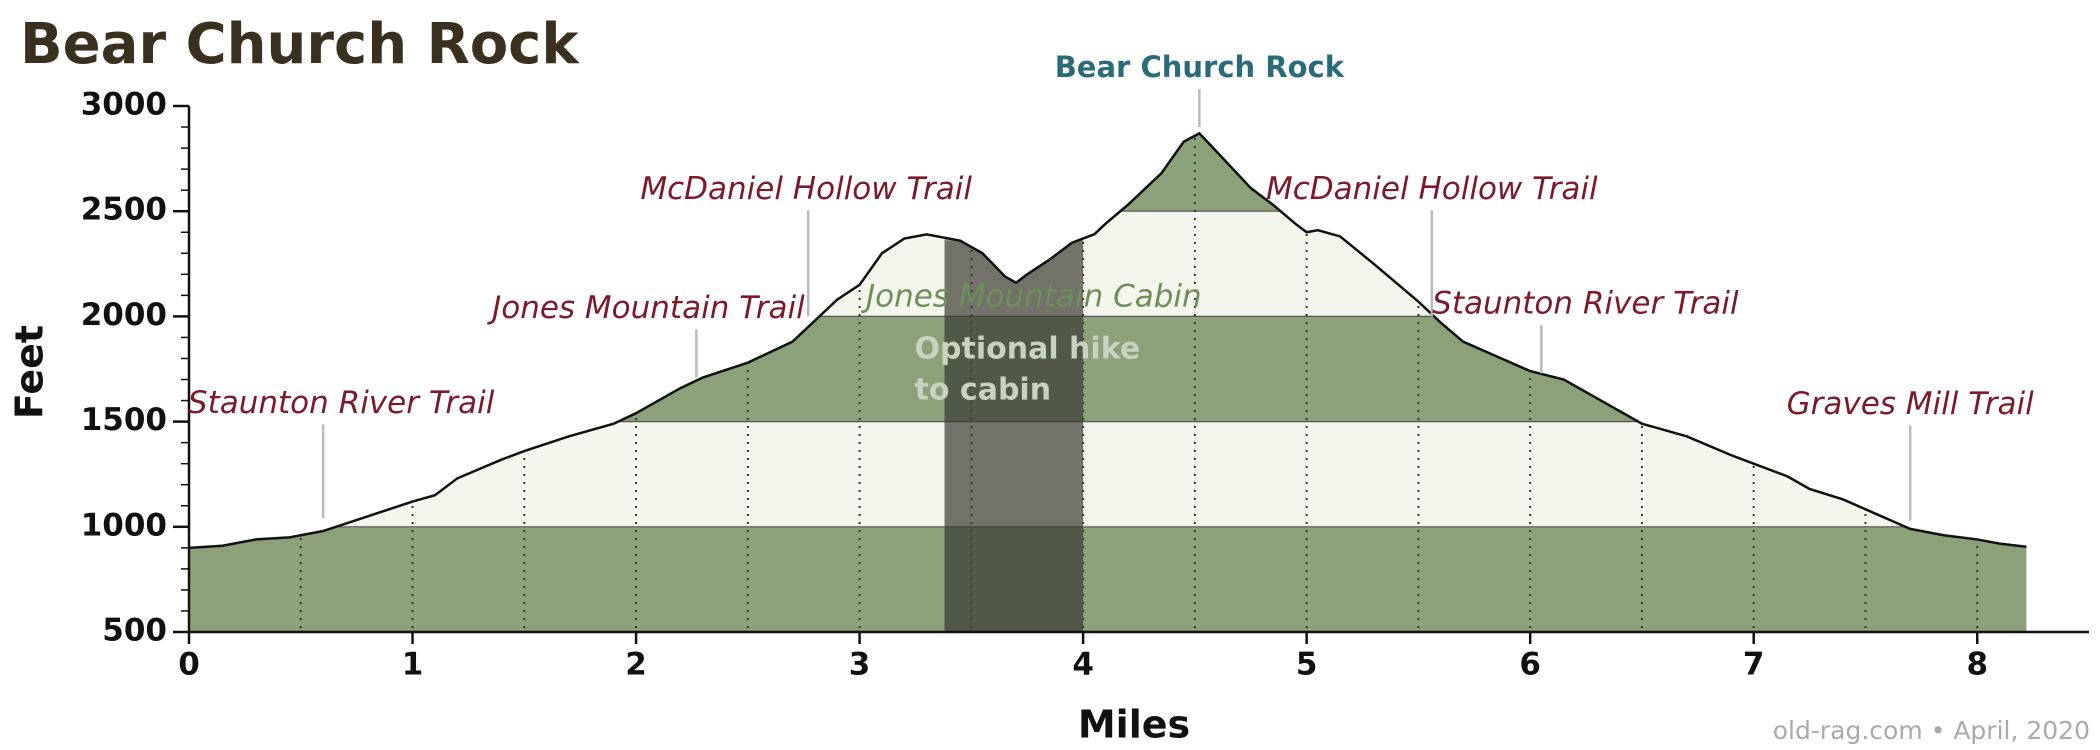  Describe the element at coordinates (124, 525) in the screenshot. I see `y-tick-label: 1000` at that location.